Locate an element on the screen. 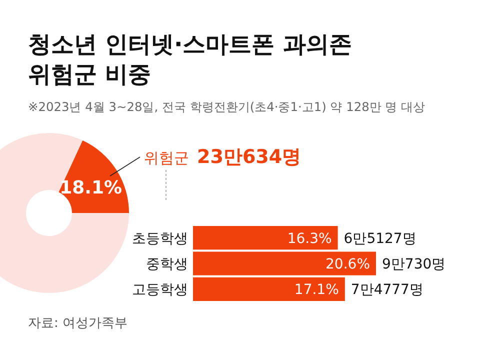  data-label: 16.3% is located at coordinates (309, 238).